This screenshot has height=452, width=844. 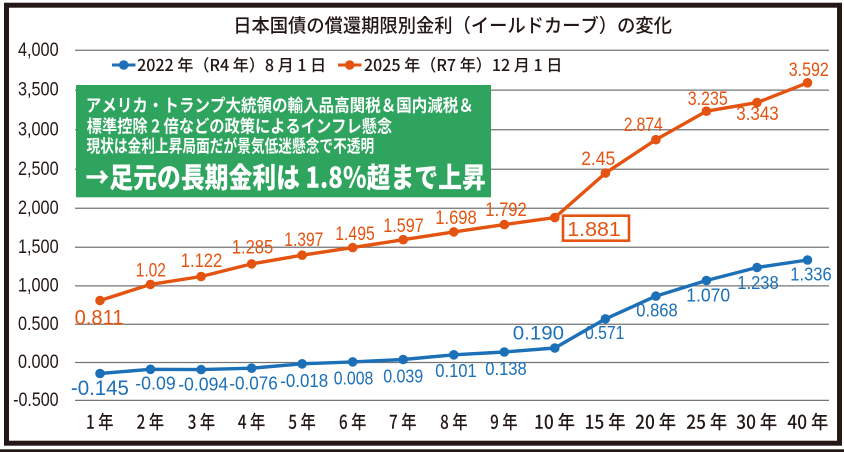 What do you see at coordinates (99, 317) in the screenshot?
I see `svg-text: 0.811` at bounding box center [99, 317].